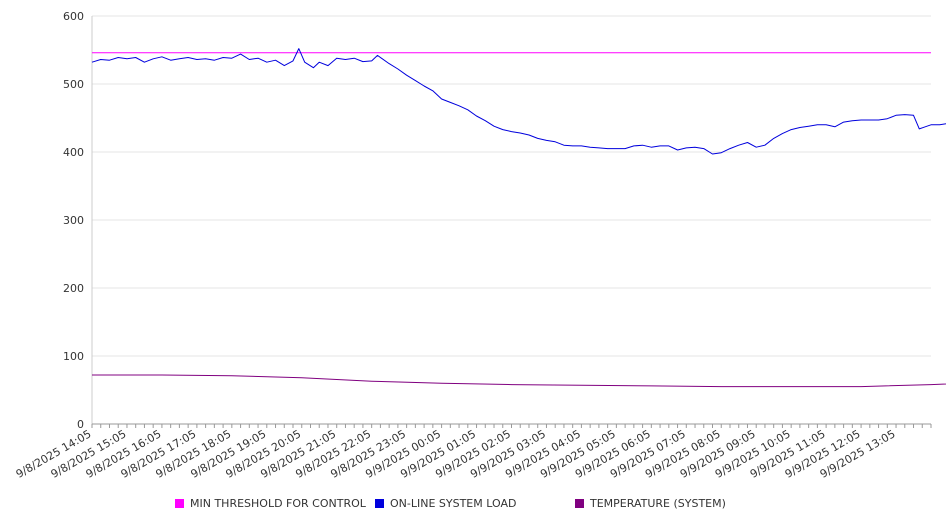  Describe the element at coordinates (73, 288) in the screenshot. I see `y-tick-label: 200` at that location.